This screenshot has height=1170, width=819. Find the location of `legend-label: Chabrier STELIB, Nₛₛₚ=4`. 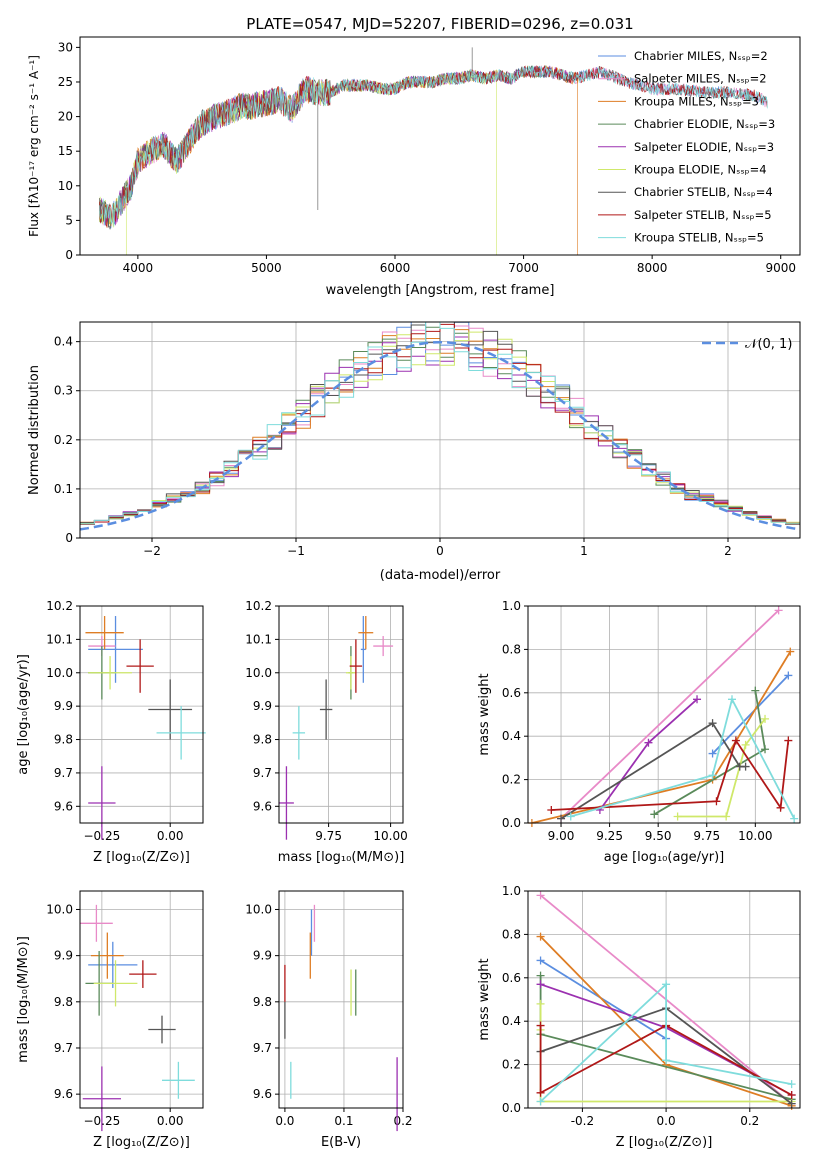

legend-label: Chabrier STELIB, Nₛₛₚ=4 is located at coordinates (703, 192).